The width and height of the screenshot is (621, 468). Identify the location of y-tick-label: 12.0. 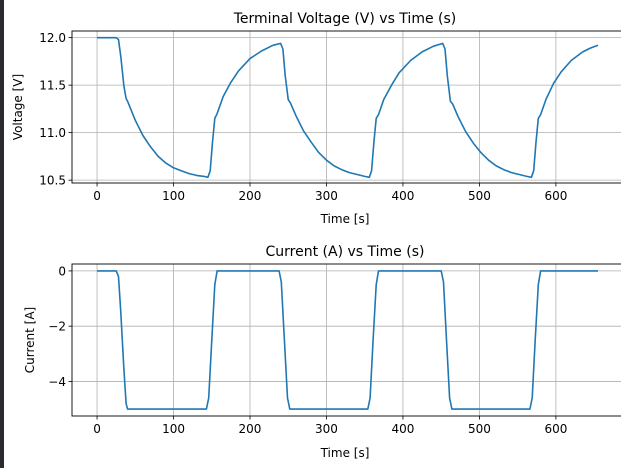
(52, 38).